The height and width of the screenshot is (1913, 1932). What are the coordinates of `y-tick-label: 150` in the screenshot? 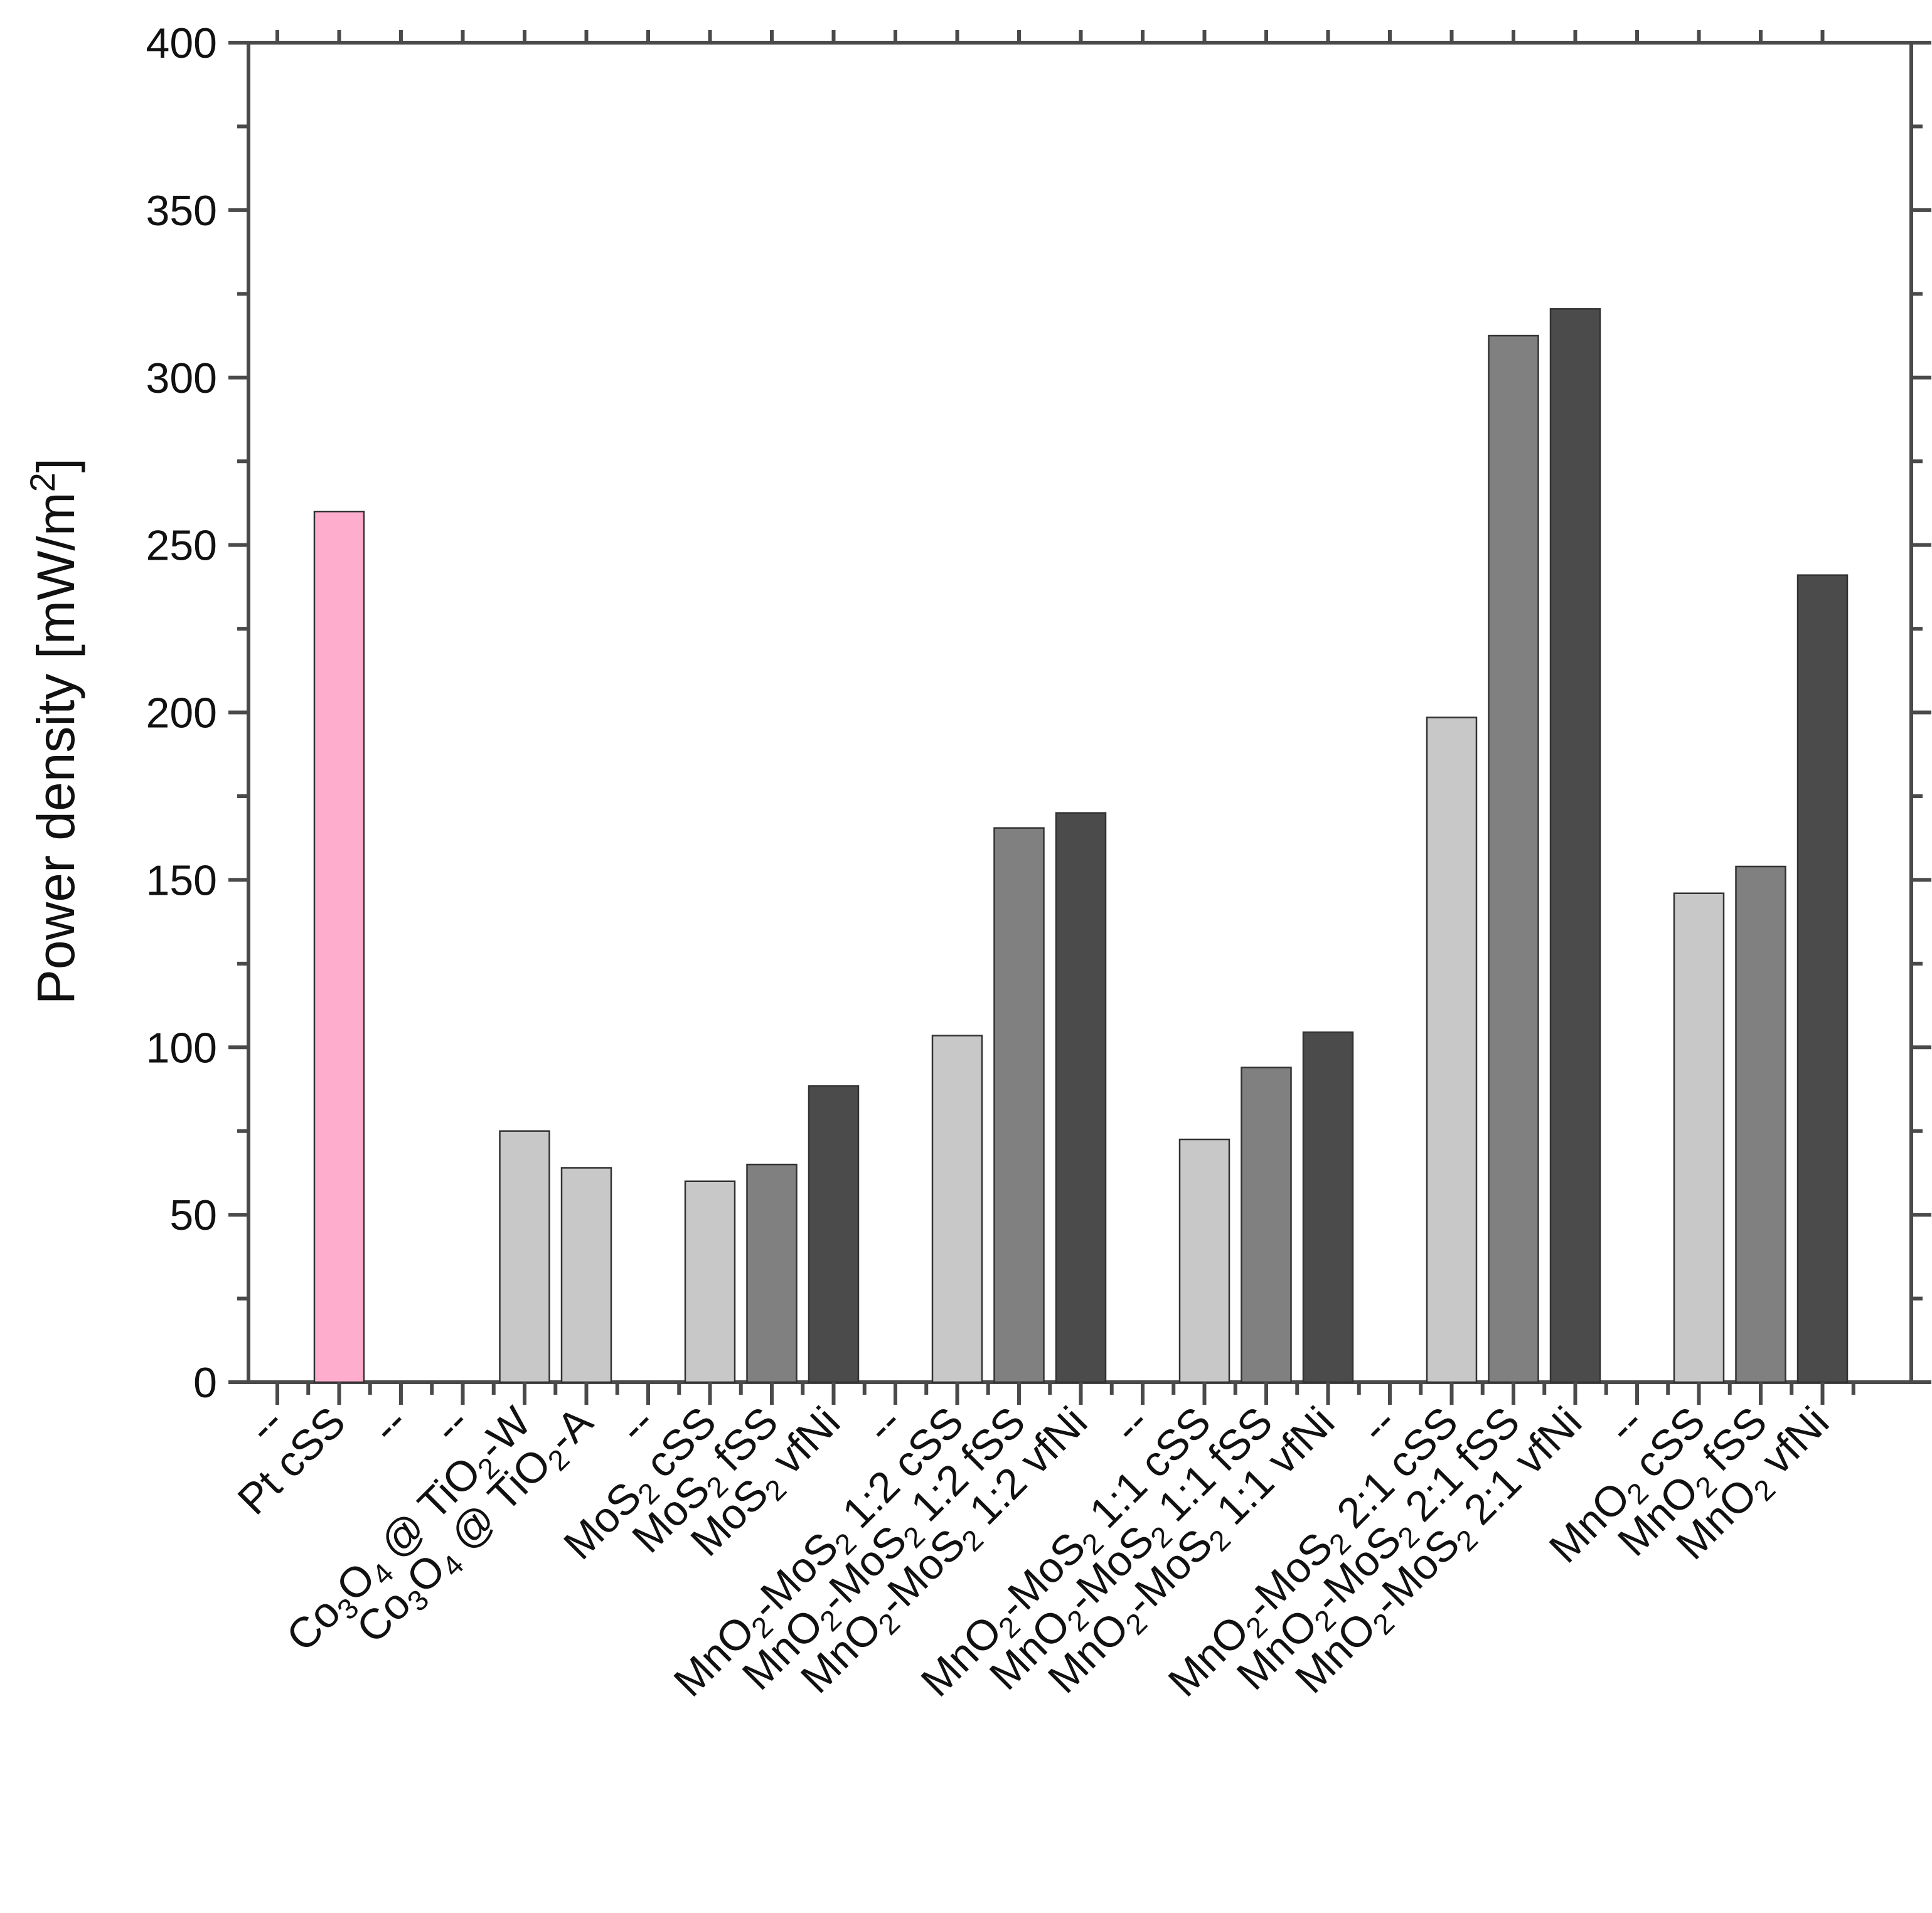 It's located at (181, 880).